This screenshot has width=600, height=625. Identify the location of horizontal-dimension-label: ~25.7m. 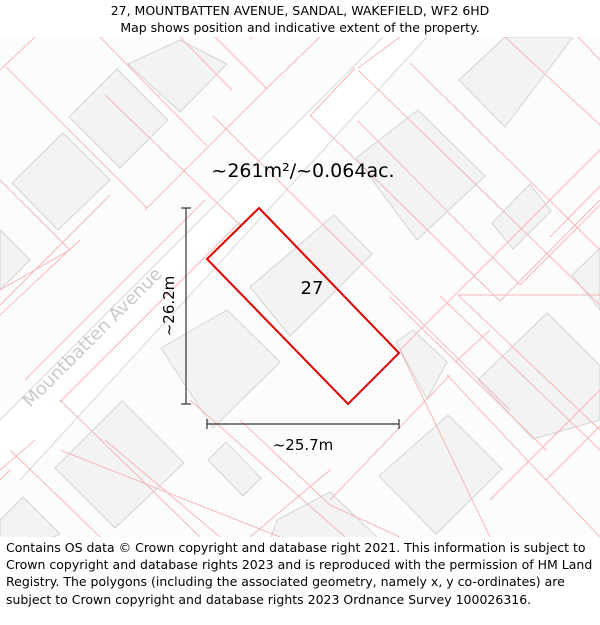
(303, 445).